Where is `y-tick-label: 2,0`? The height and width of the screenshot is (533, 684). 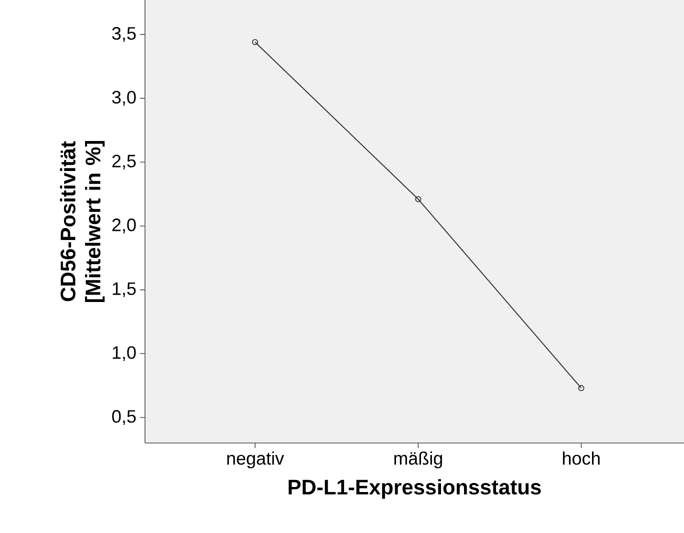
y-tick-label: 2,0 is located at coordinates (124, 226).